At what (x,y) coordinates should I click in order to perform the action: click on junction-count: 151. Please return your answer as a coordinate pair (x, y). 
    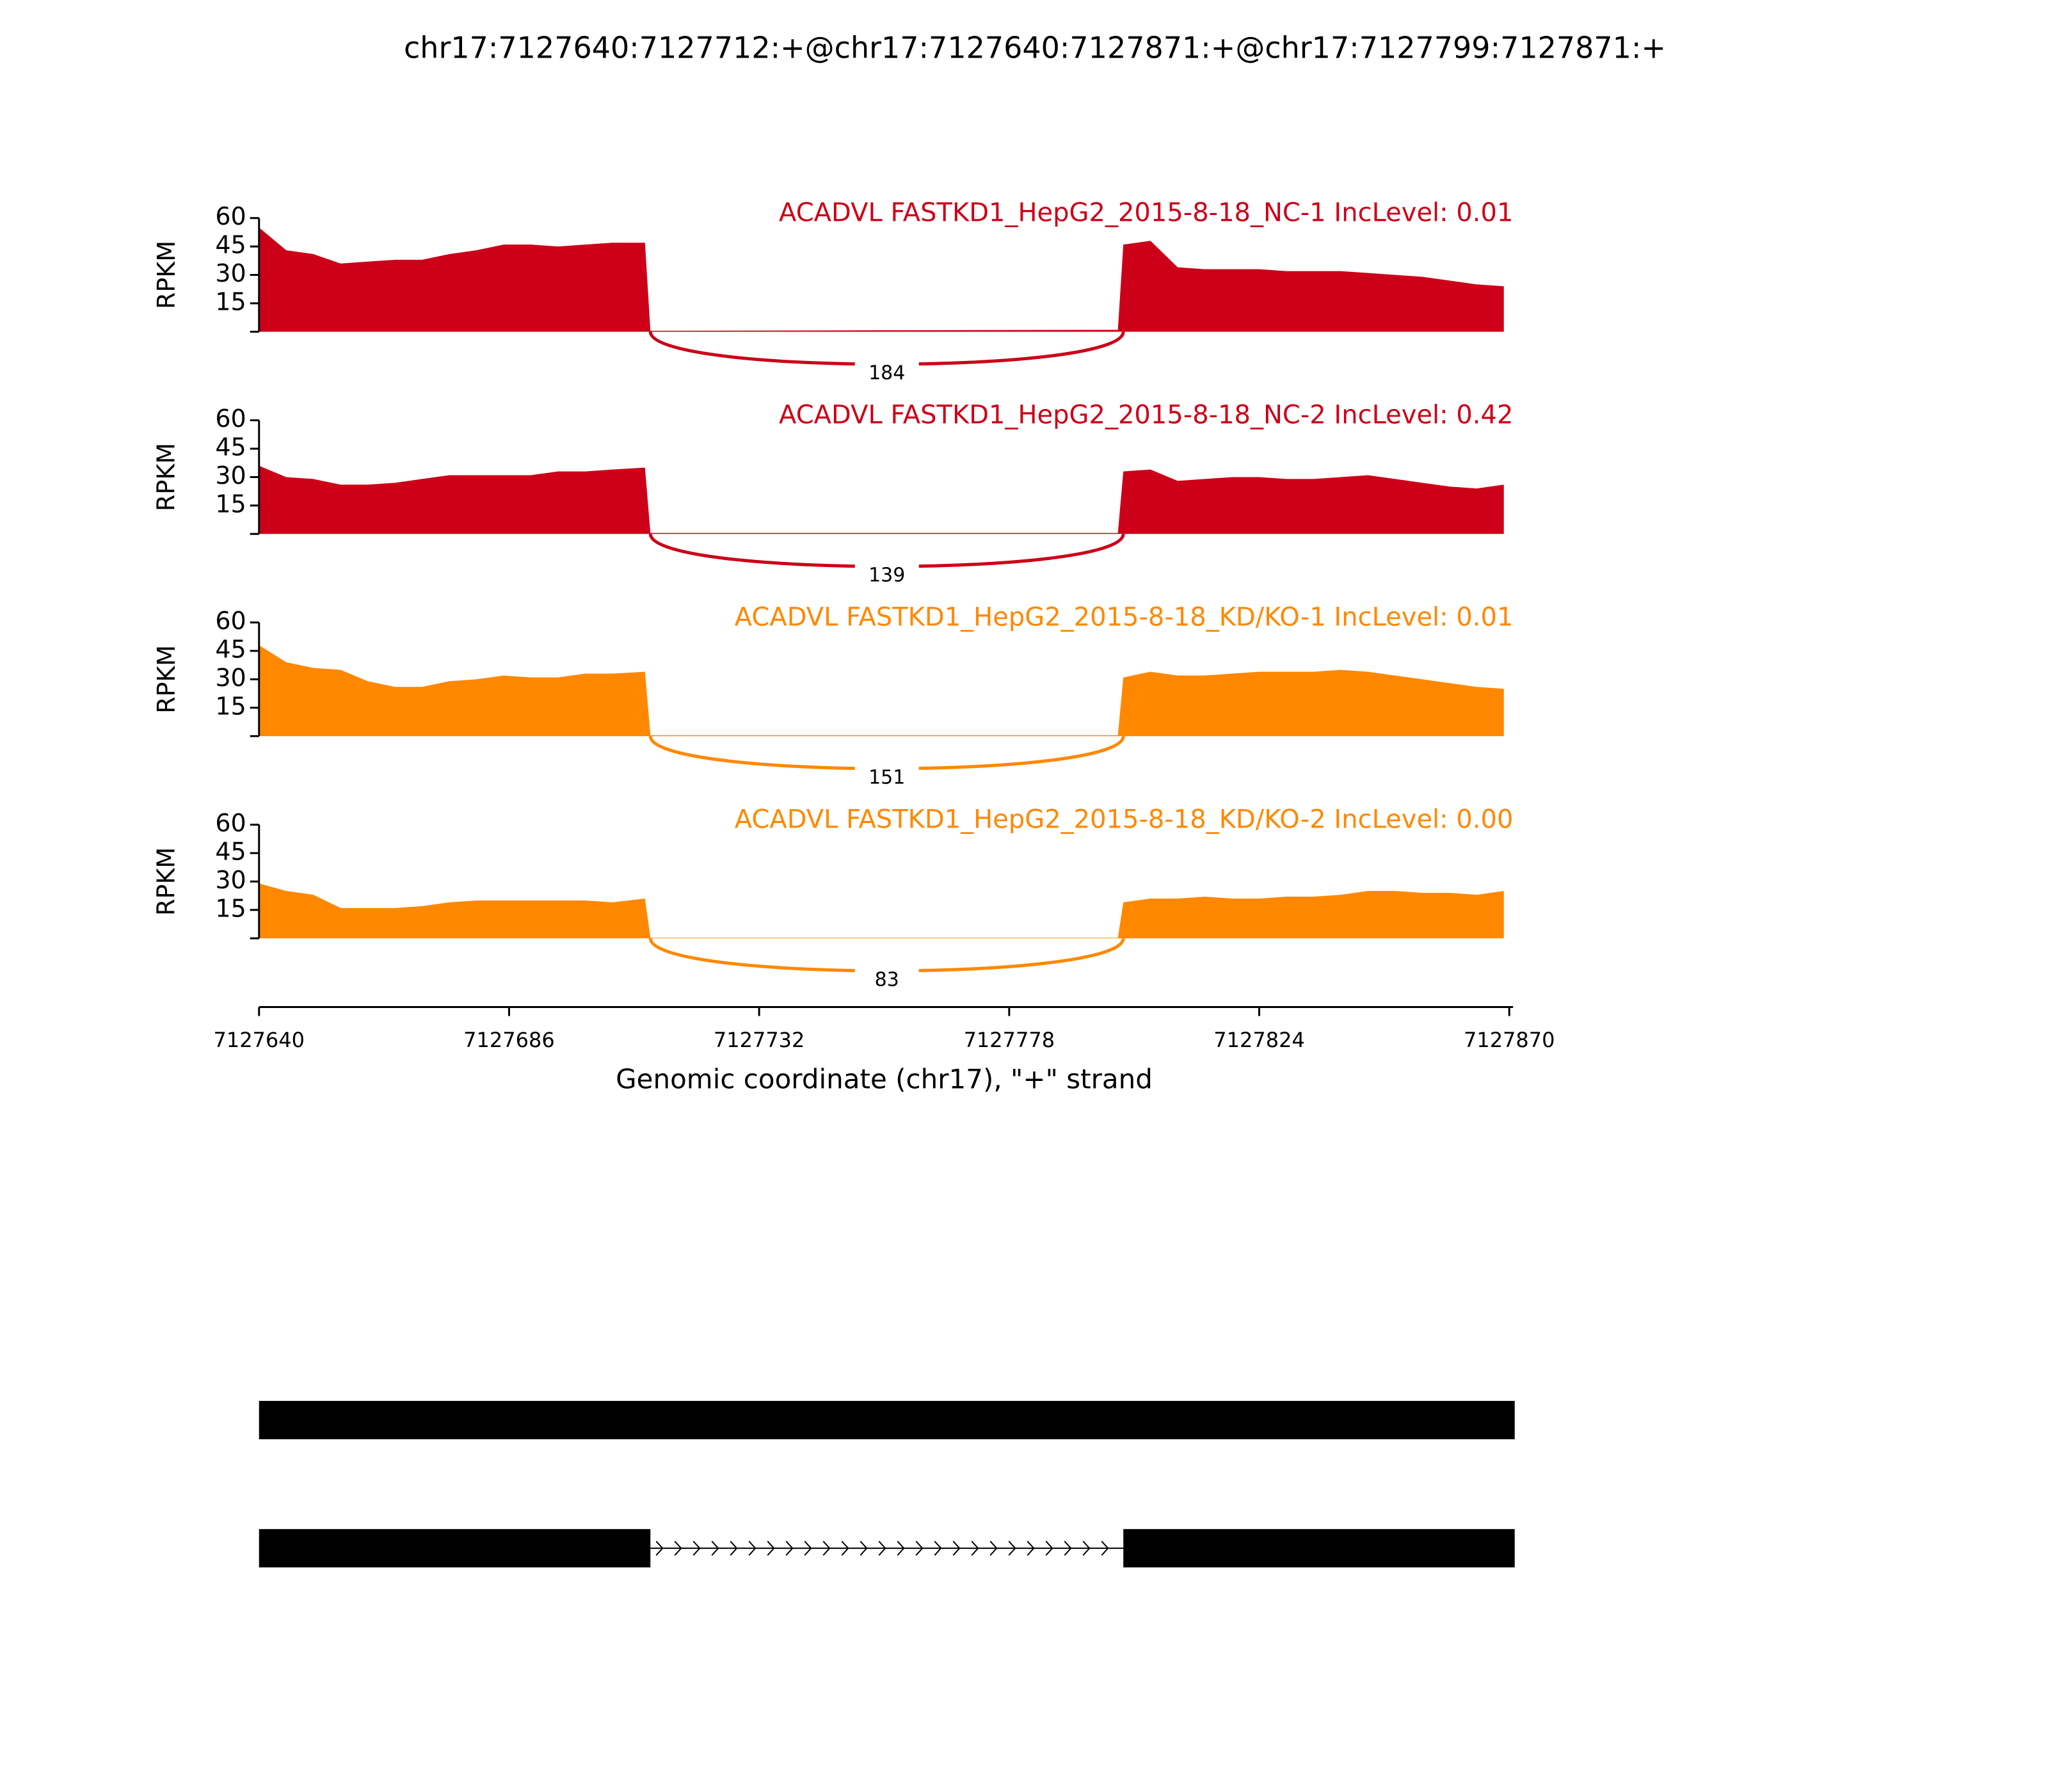
    Looking at the image, I should click on (886, 777).